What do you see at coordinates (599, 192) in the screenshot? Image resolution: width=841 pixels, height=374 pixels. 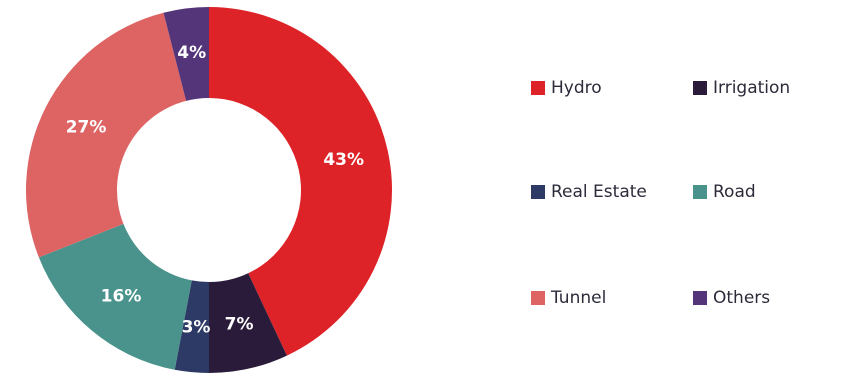 I see `legend-label-real-estate: Real Estate` at bounding box center [599, 192].